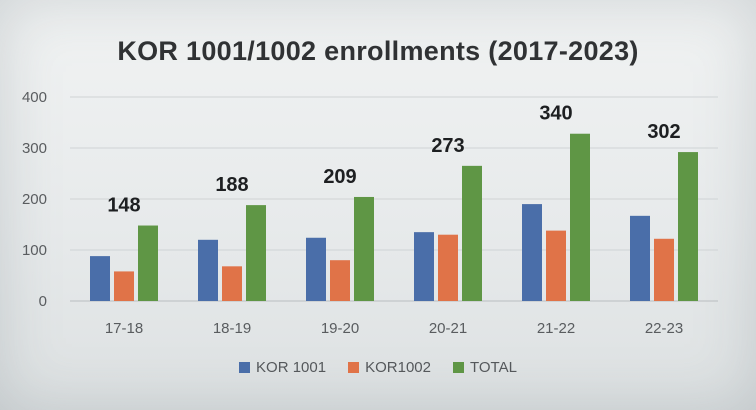 This screenshot has width=756, height=410. What do you see at coordinates (556, 328) in the screenshot?
I see `x-tick-label: 21-22` at bounding box center [556, 328].